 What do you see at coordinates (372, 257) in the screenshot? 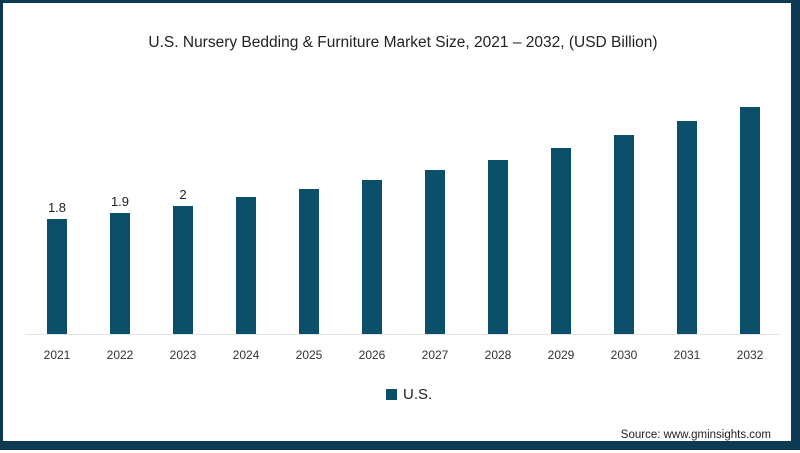
I see `bar-2026` at bounding box center [372, 257].